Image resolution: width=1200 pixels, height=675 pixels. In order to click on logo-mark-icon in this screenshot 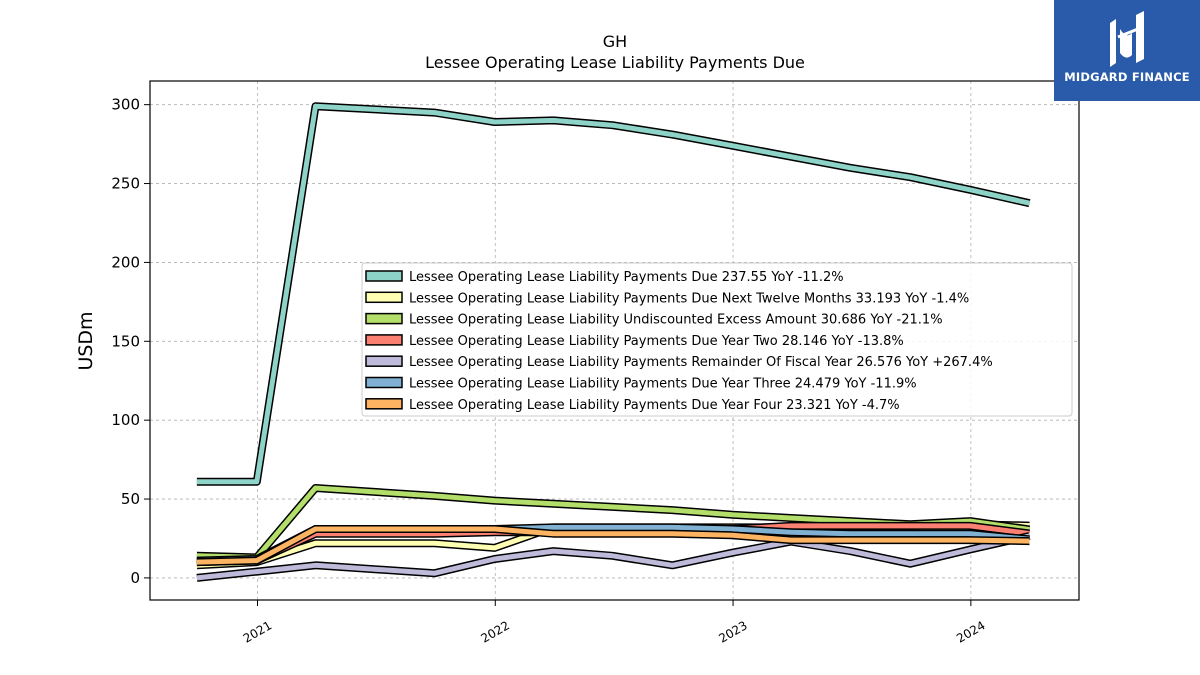, I will do `click(1127, 39)`.